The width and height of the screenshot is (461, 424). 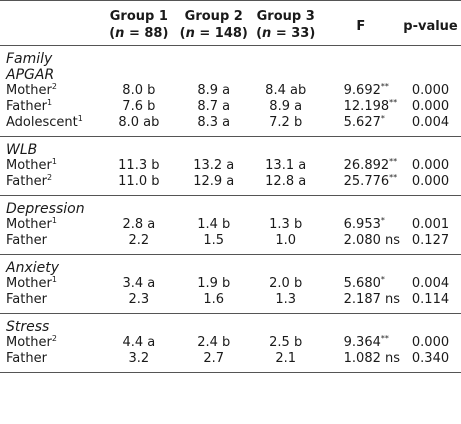 What do you see at coordinates (139, 283) in the screenshot?
I see `group-1-value: 3.4 a` at bounding box center [139, 283].